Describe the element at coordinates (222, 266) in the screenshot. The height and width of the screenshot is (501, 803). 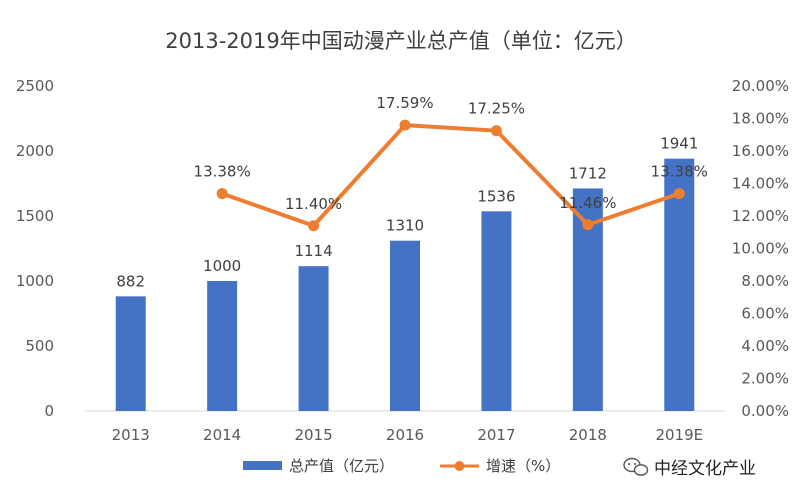
I see `bar-value-label: 1000` at that location.